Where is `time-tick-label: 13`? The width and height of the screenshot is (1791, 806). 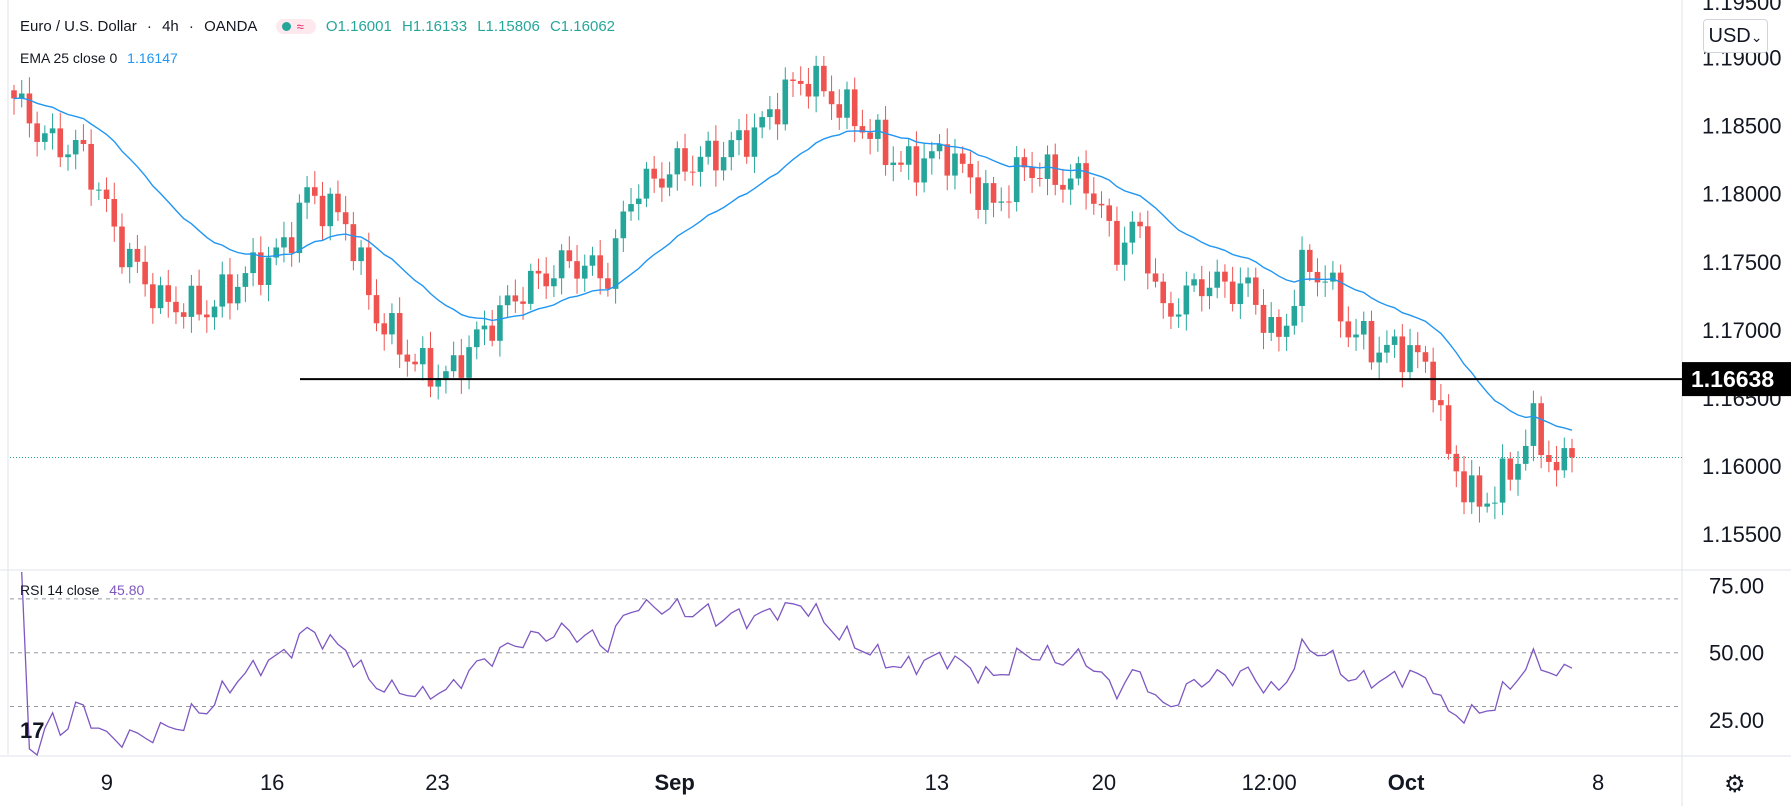
time-tick-label: 13 is located at coordinates (937, 782).